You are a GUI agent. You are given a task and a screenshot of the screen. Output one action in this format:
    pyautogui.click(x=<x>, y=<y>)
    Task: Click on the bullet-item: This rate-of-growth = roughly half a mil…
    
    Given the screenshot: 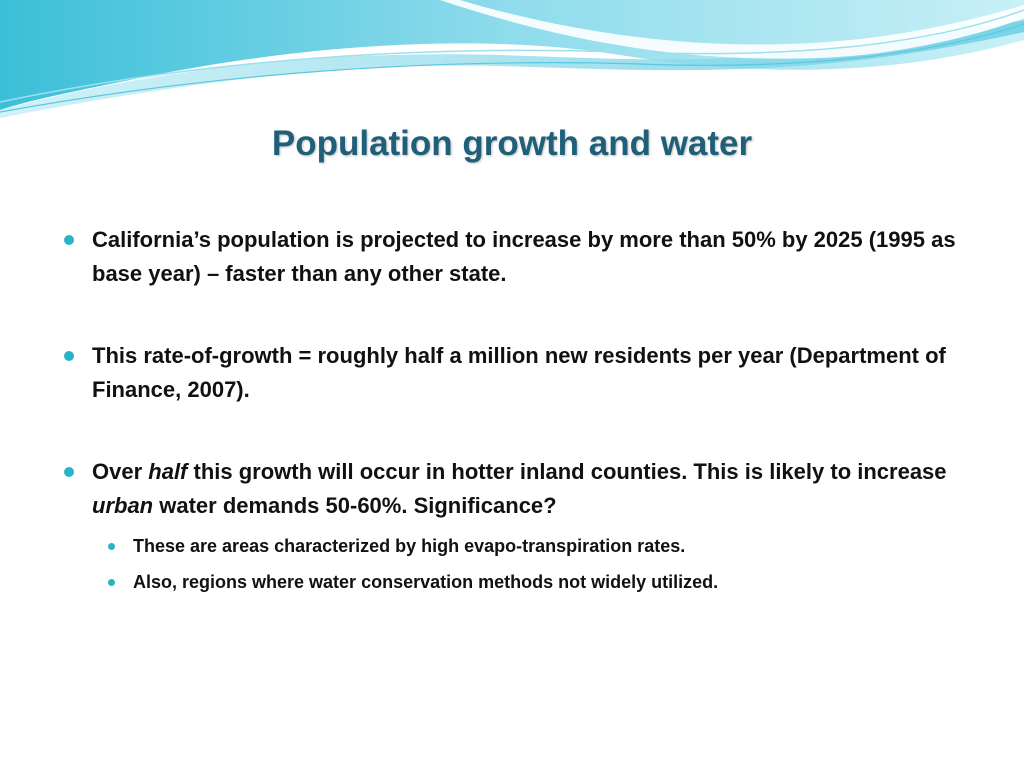 What is the action you would take?
    pyautogui.click(x=522, y=373)
    